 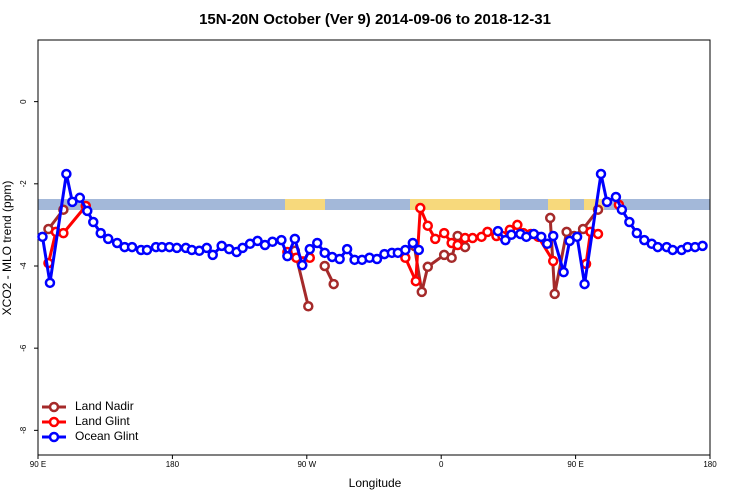 I want to click on x-tick-label: 0, so click(x=441, y=464).